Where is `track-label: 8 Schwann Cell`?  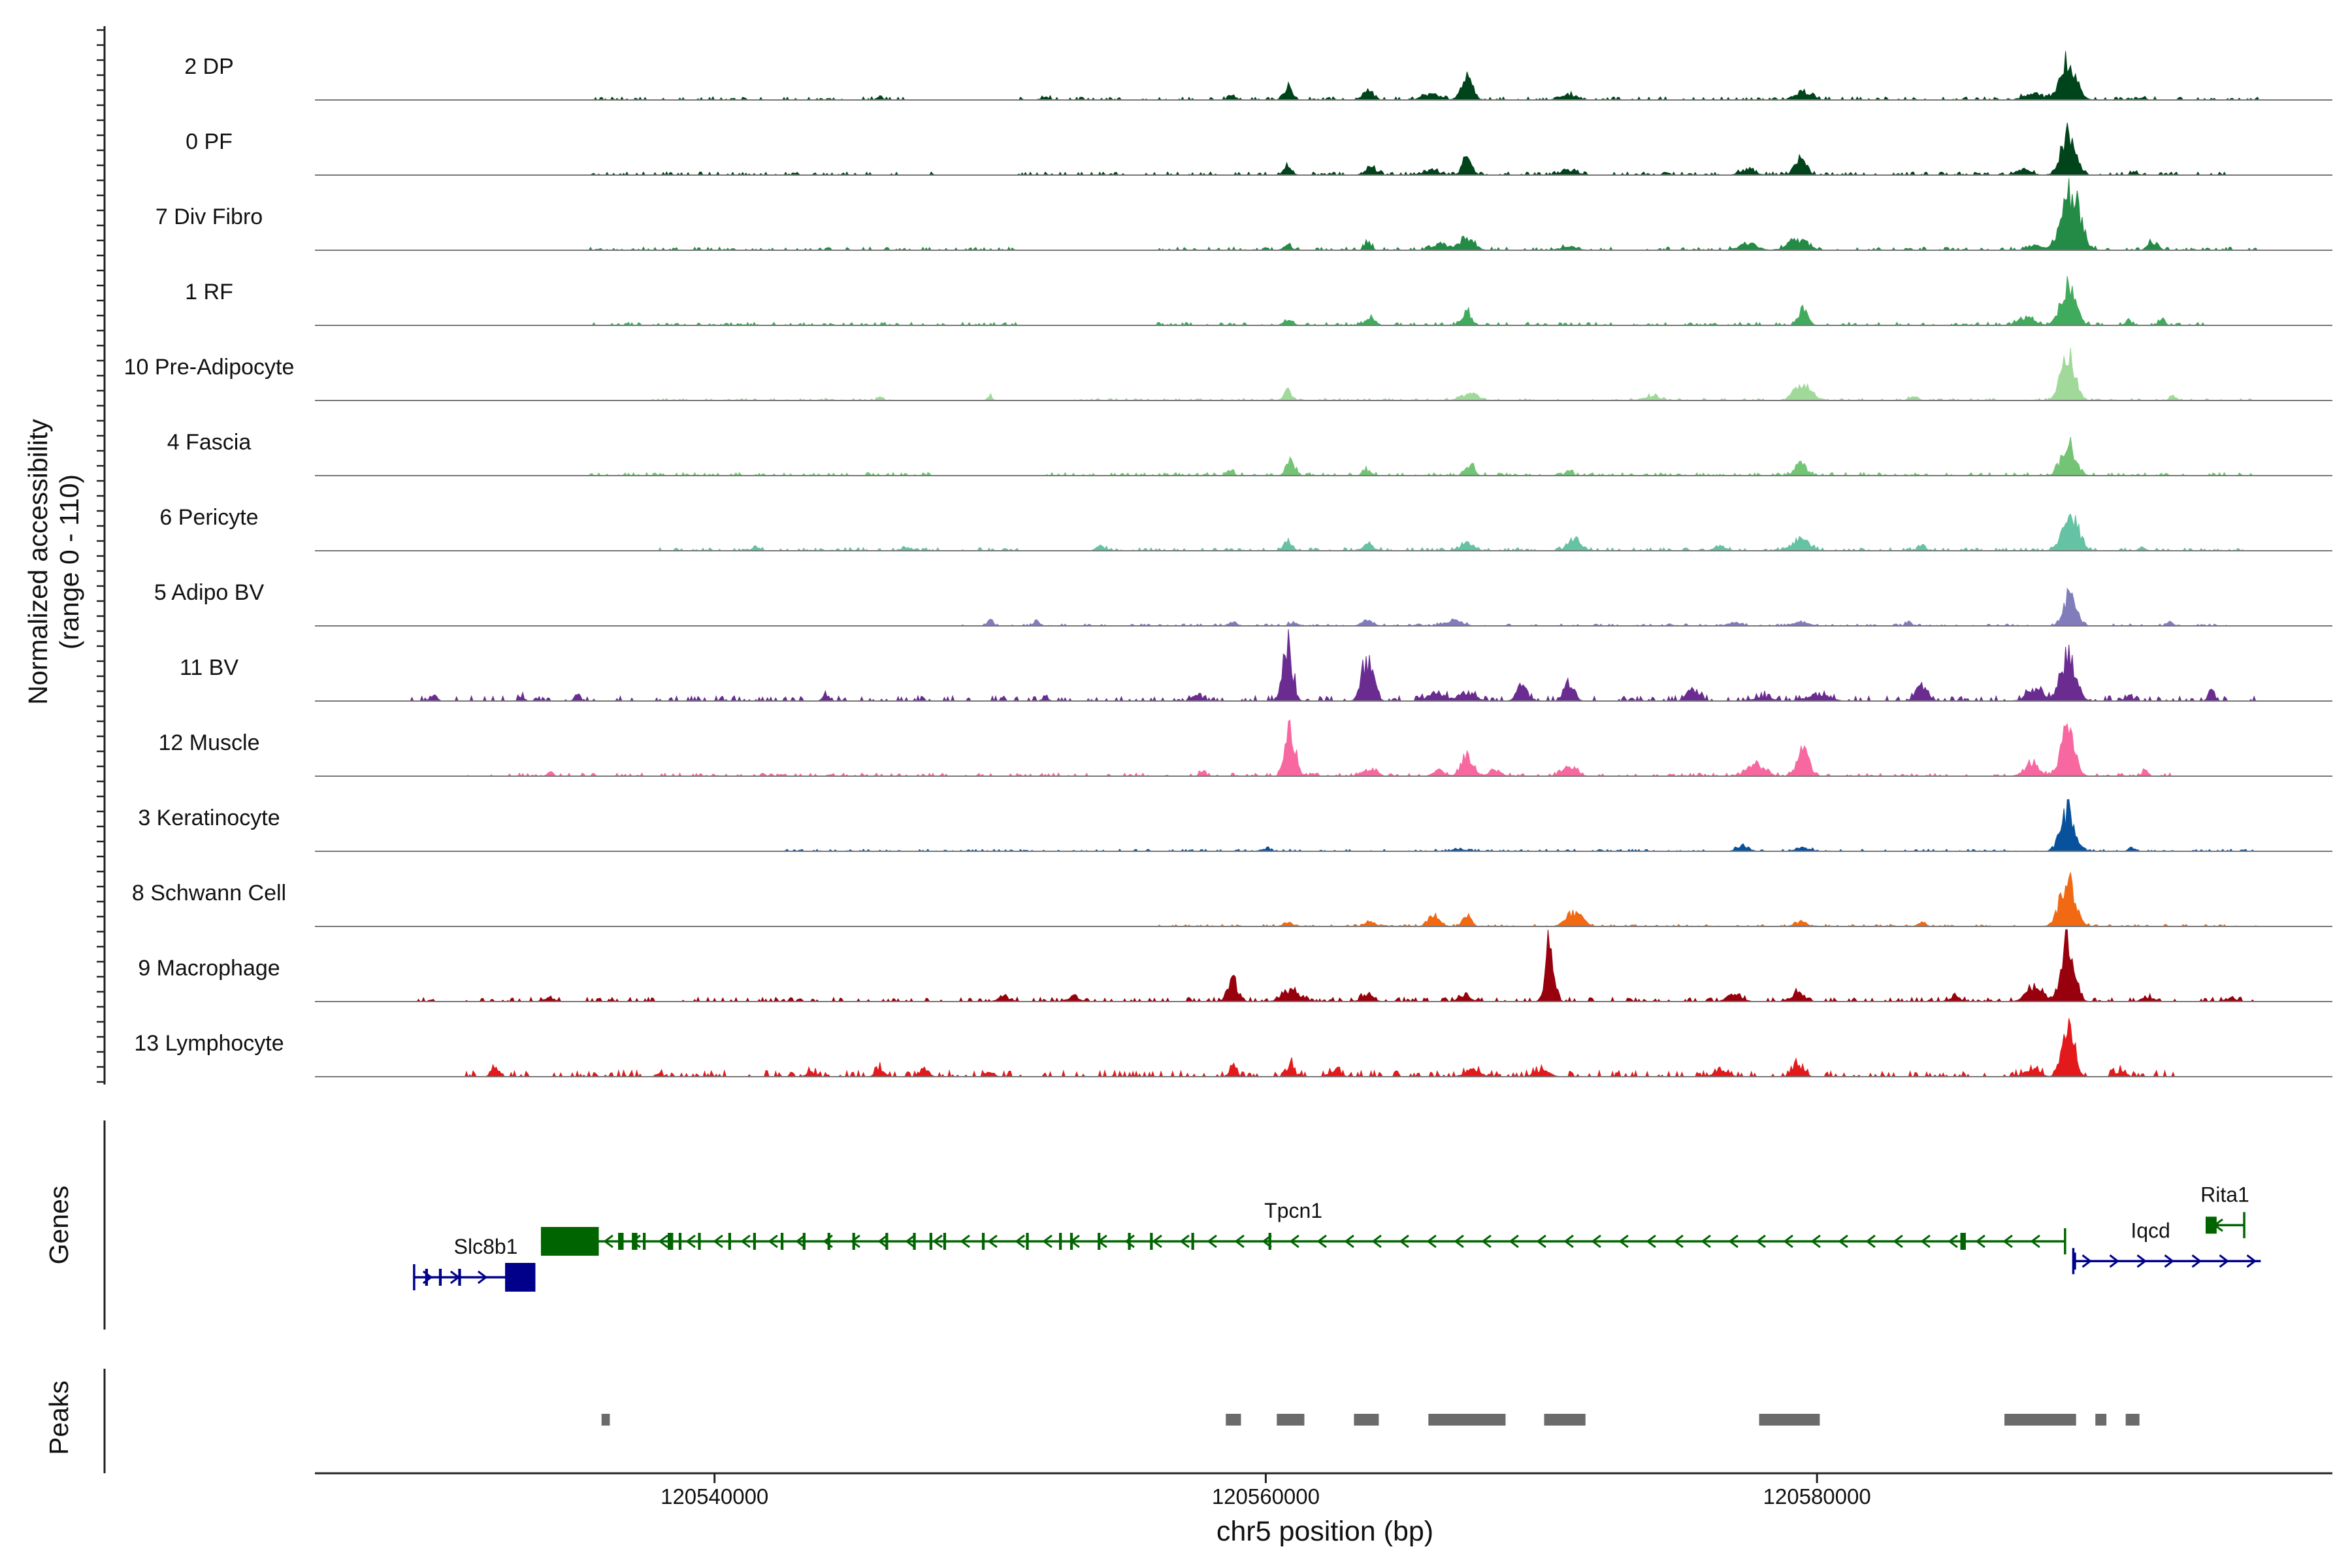
track-label: 8 Schwann Cell is located at coordinates (209, 893).